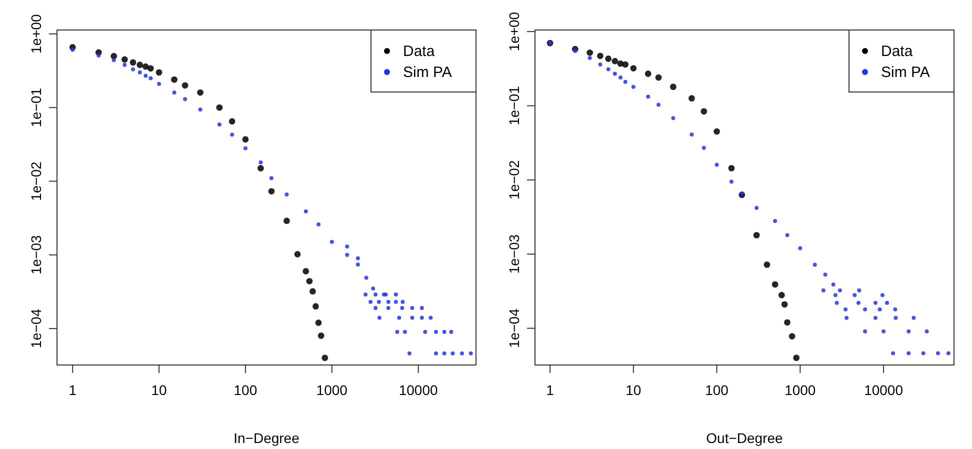 The height and width of the screenshot is (449, 972). What do you see at coordinates (267, 438) in the screenshot?
I see `x-axis-title: In−Degree` at bounding box center [267, 438].